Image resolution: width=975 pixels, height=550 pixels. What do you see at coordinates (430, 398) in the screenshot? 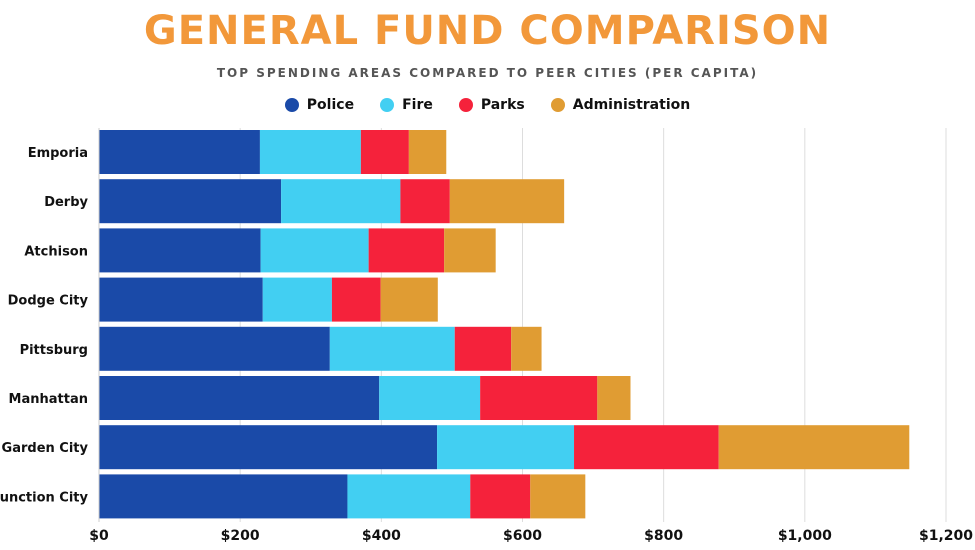
I see `bar-manhattan-fire` at bounding box center [430, 398].